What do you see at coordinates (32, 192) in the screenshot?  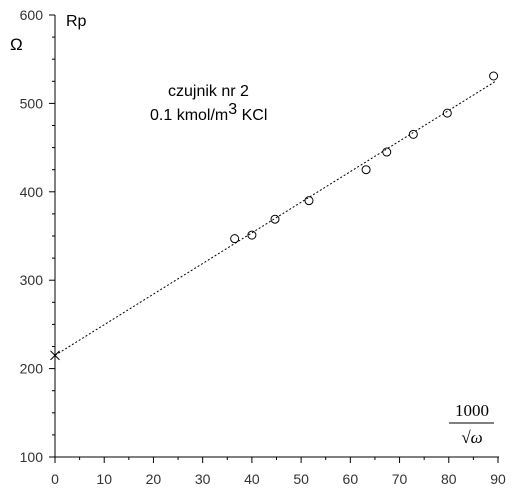 I see `y-tick-label: 400` at bounding box center [32, 192].